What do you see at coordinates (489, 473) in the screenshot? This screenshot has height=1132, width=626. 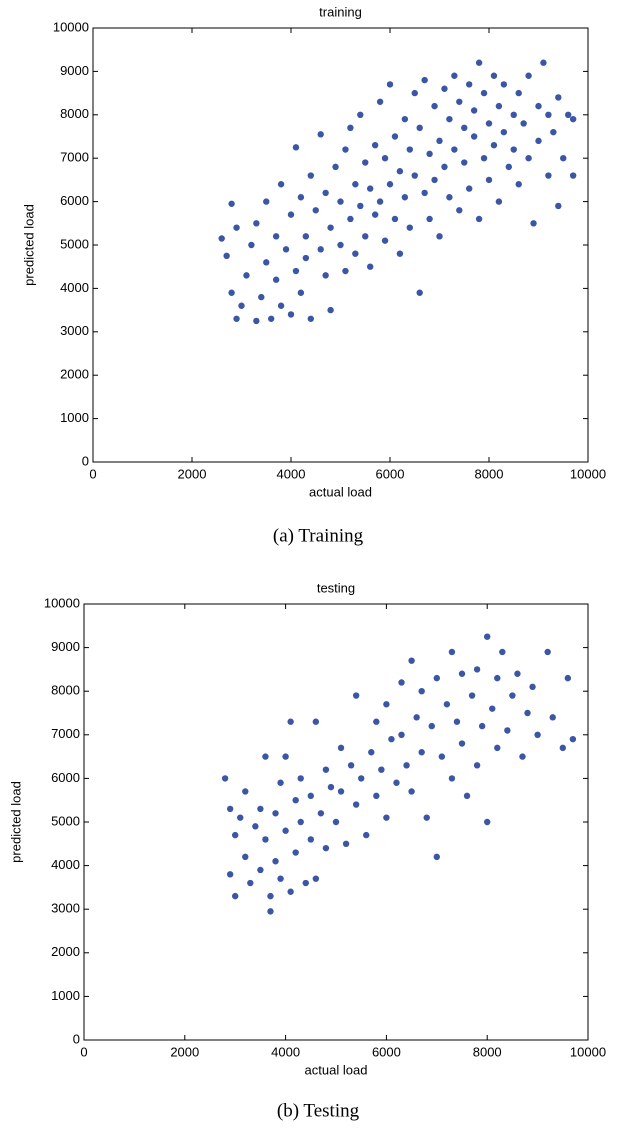 I see `x-tick-label: 8000` at bounding box center [489, 473].